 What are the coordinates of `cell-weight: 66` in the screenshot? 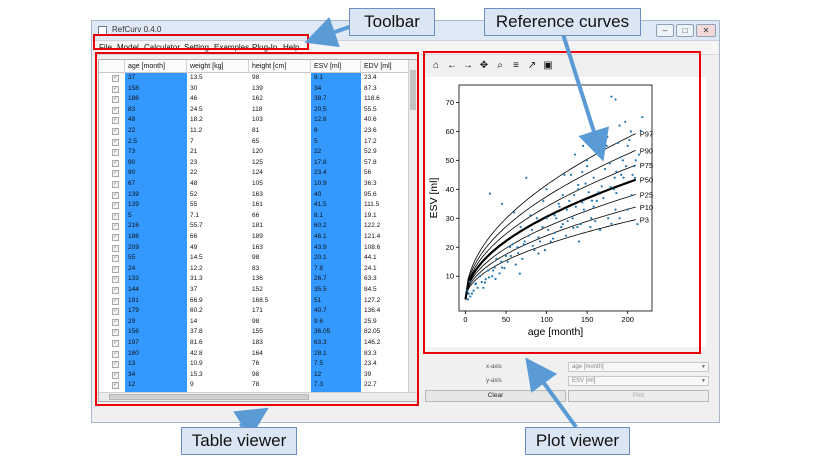 It's located at (194, 236).